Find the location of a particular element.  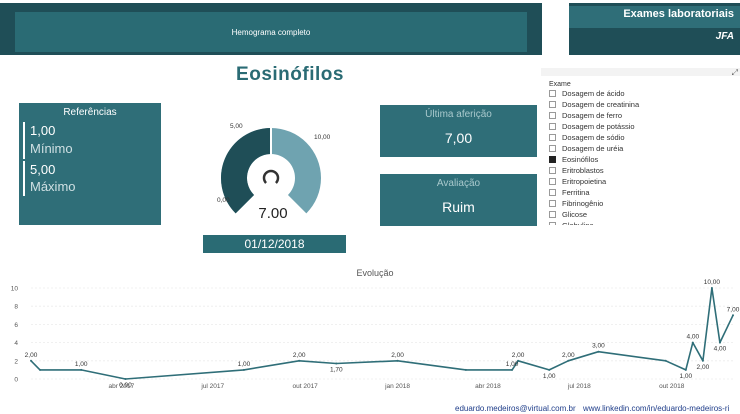

slicer-item: Dosagem de creatinina is located at coordinates (642, 104).